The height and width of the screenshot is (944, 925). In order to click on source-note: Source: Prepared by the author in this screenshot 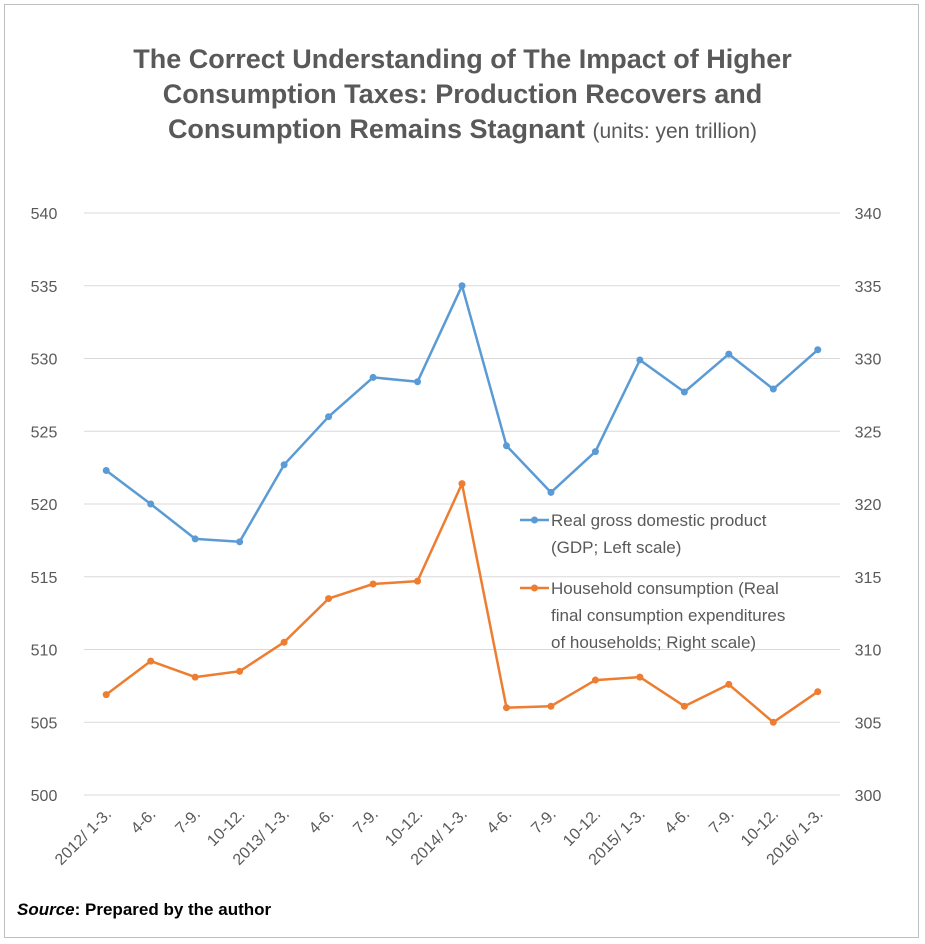, I will do `click(144, 910)`.